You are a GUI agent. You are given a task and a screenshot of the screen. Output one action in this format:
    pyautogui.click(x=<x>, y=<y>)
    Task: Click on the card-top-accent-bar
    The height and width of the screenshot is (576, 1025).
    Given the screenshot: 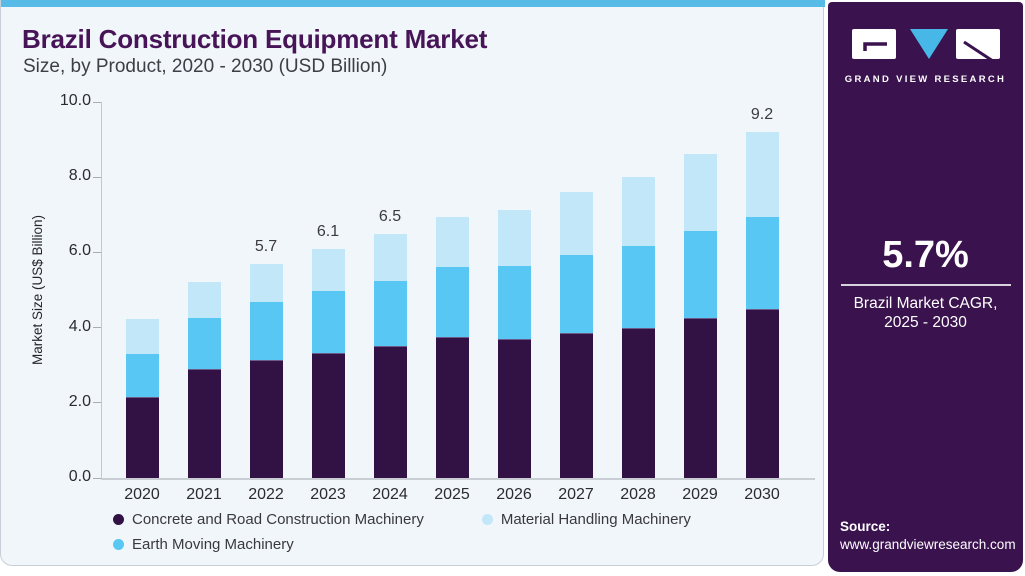 What is the action you would take?
    pyautogui.click(x=413, y=3)
    